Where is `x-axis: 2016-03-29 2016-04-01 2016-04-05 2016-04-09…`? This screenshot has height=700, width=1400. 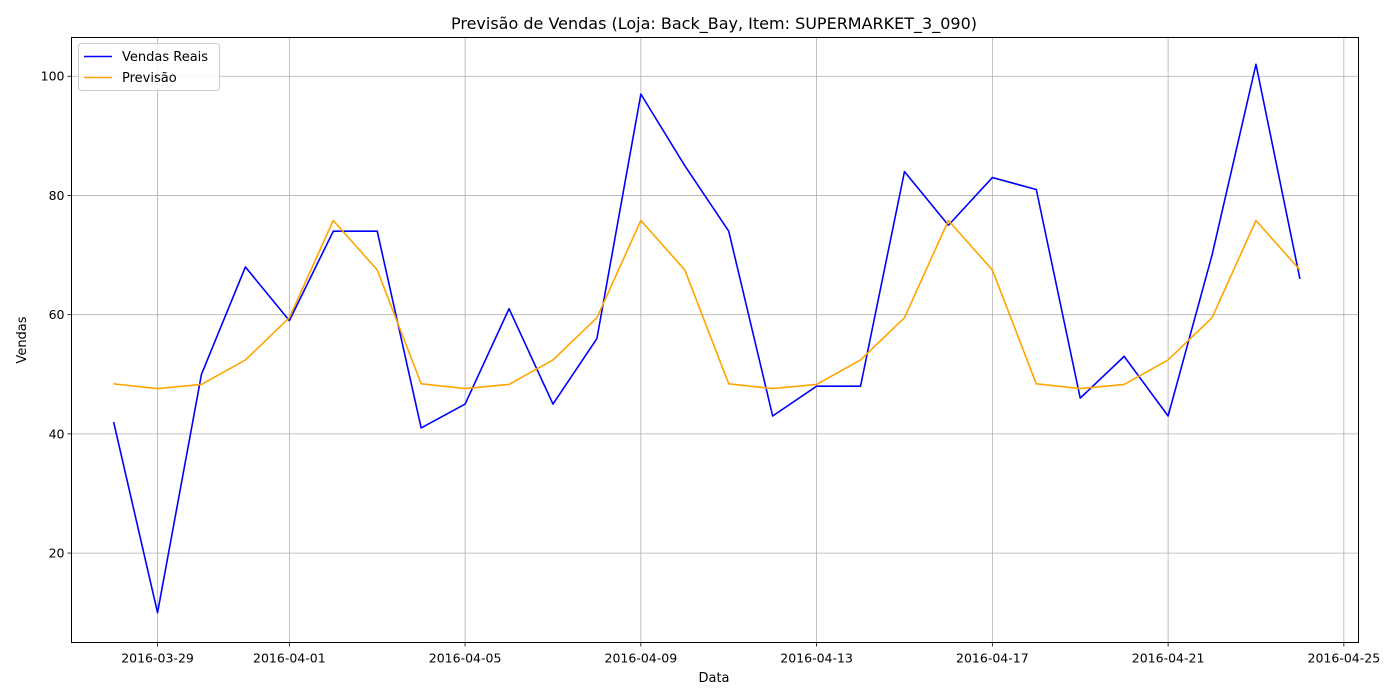
x-axis: 2016-03-29 2016-04-01 2016-04-05 2016-04-09… is located at coordinates (751, 654).